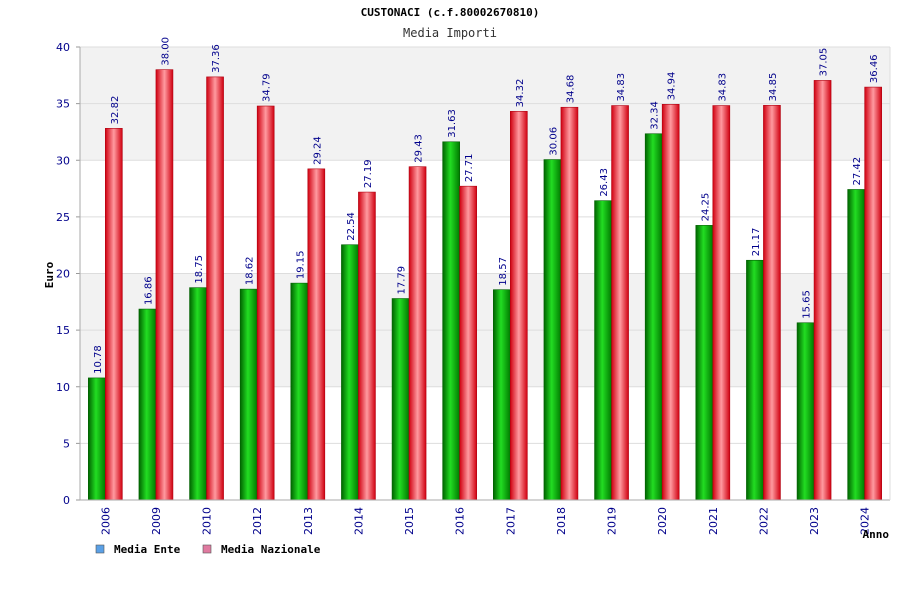 The height and width of the screenshot is (600, 900). Describe the element at coordinates (199, 269) in the screenshot. I see `data-label: 18.75` at that location.